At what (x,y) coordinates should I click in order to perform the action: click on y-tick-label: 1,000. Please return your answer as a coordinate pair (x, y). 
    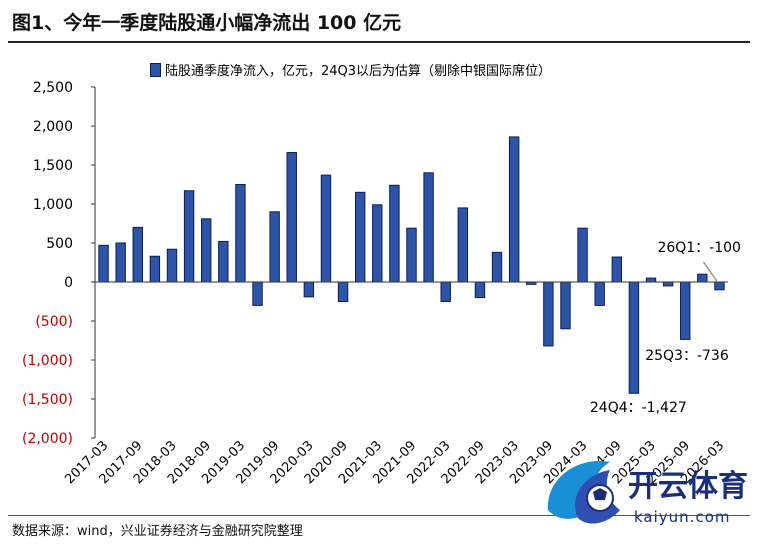
    Looking at the image, I should click on (53, 205).